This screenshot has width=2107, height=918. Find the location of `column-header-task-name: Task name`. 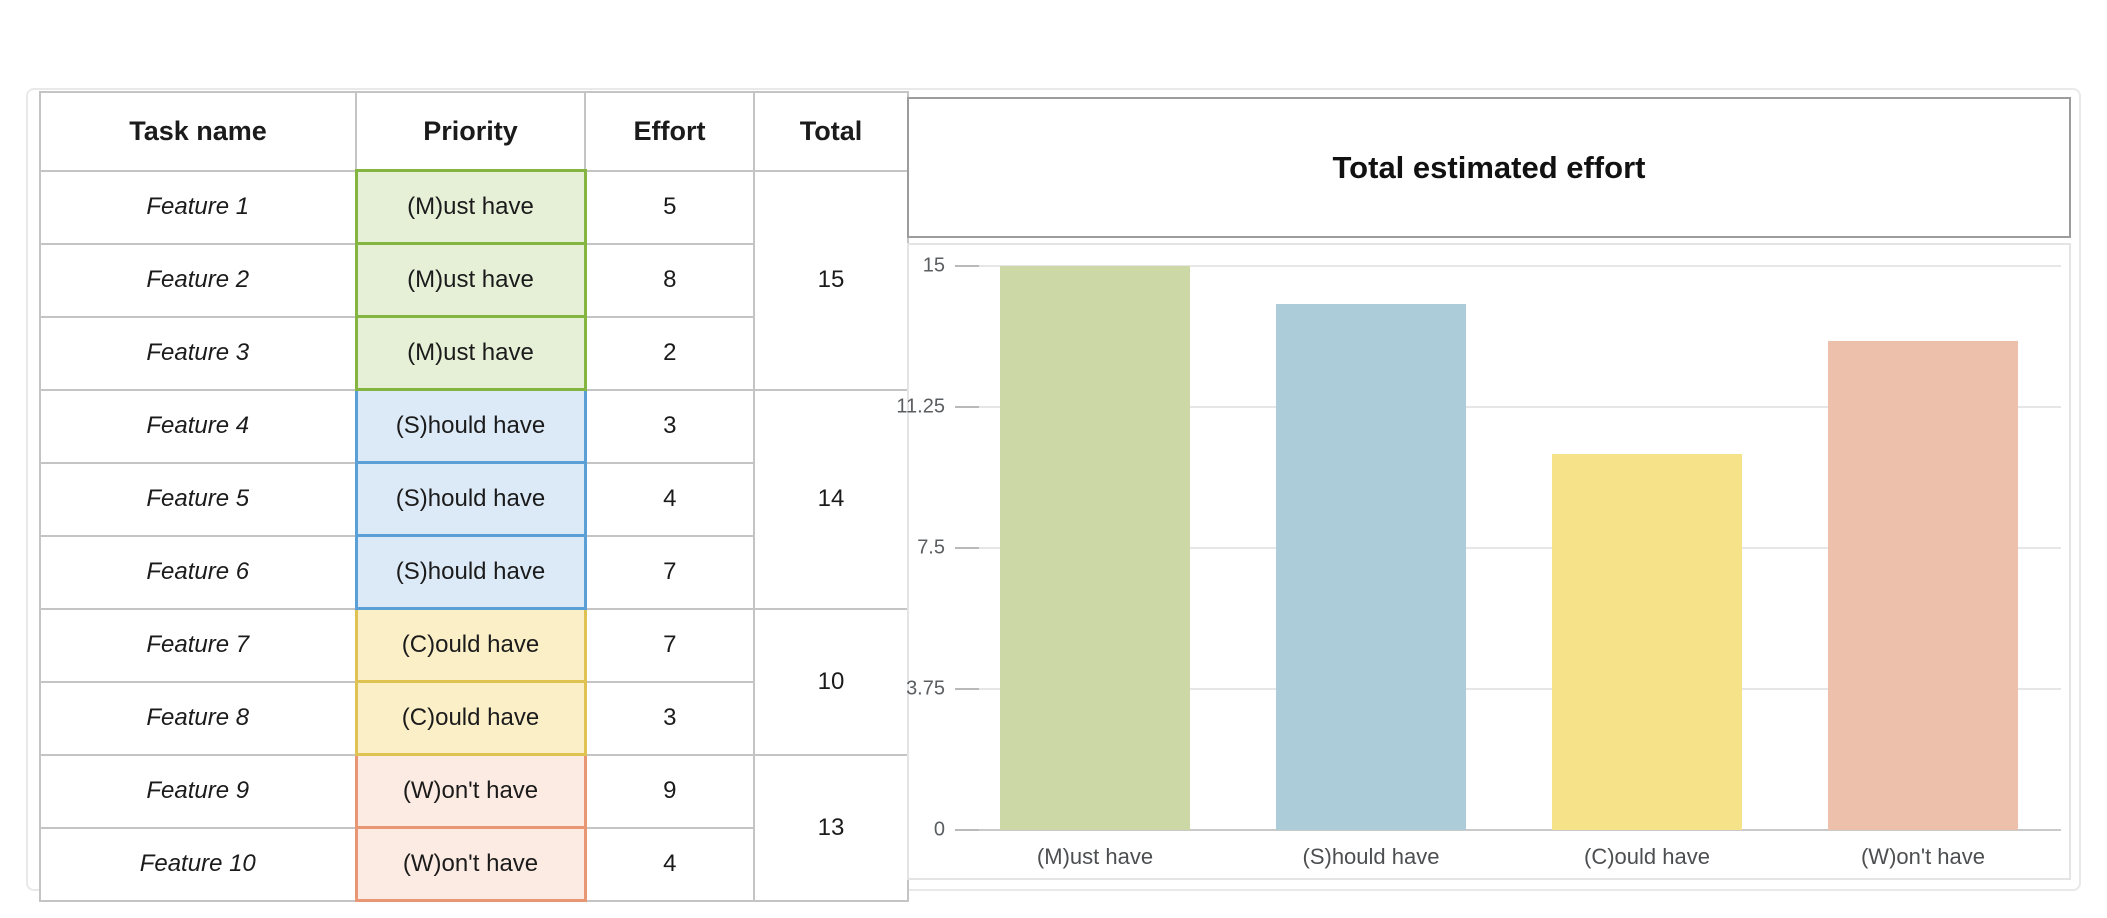

column-header-task-name: Task name is located at coordinates (198, 131).